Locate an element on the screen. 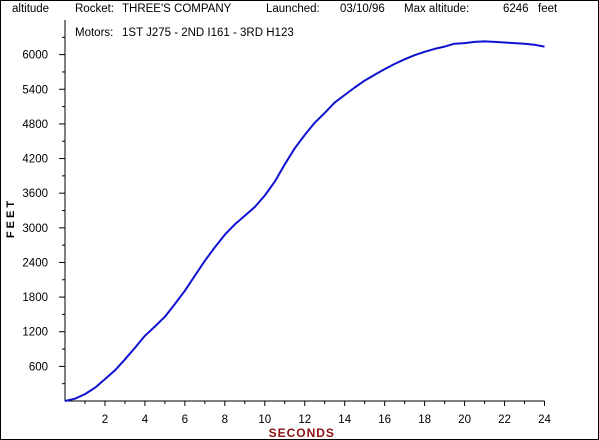 Image resolution: width=599 pixels, height=440 pixels. x-tick-label: 10 is located at coordinates (264, 420).